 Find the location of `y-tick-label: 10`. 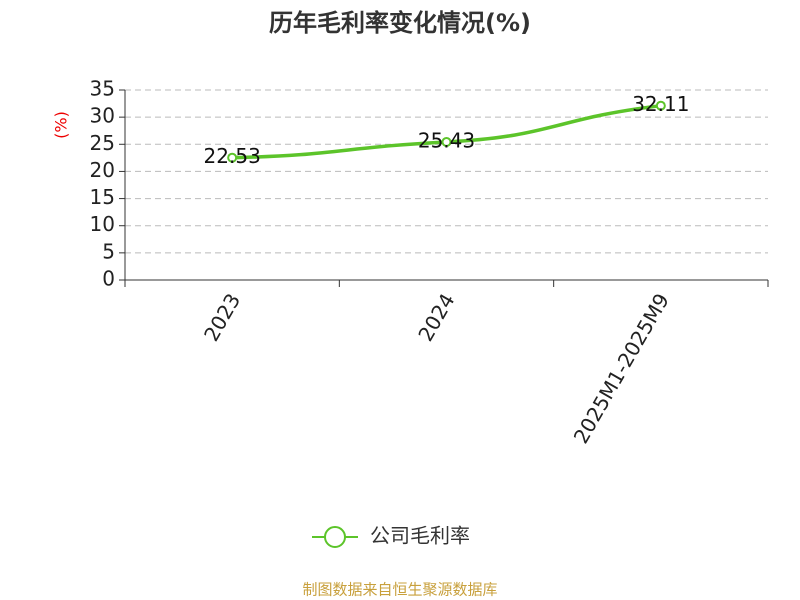

y-tick-label: 10 is located at coordinates (102, 224).